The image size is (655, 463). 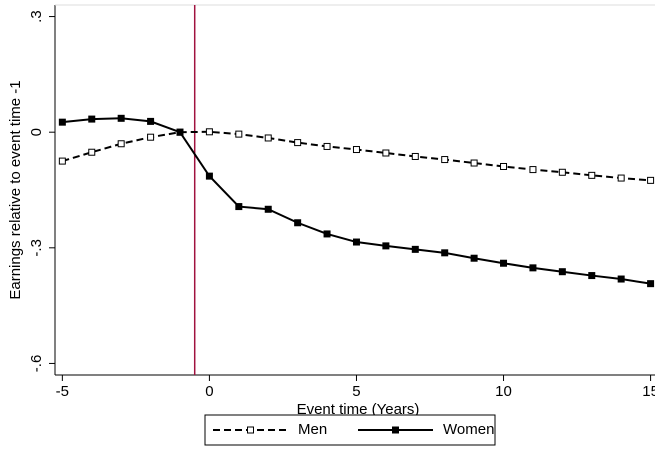 I want to click on x-tick-label: 0, so click(x=209, y=391).